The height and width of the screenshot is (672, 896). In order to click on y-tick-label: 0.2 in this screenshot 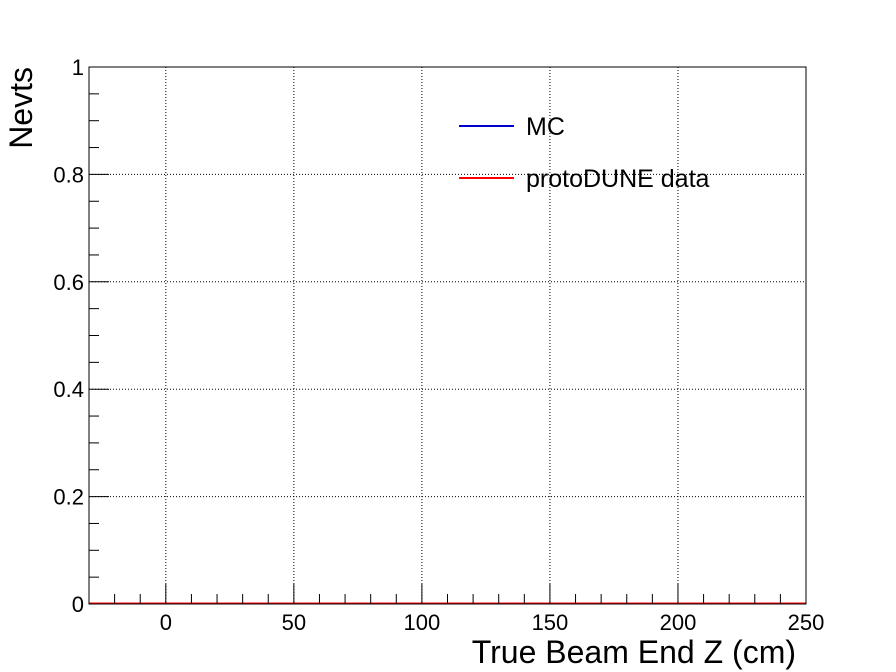, I will do `click(68, 497)`.